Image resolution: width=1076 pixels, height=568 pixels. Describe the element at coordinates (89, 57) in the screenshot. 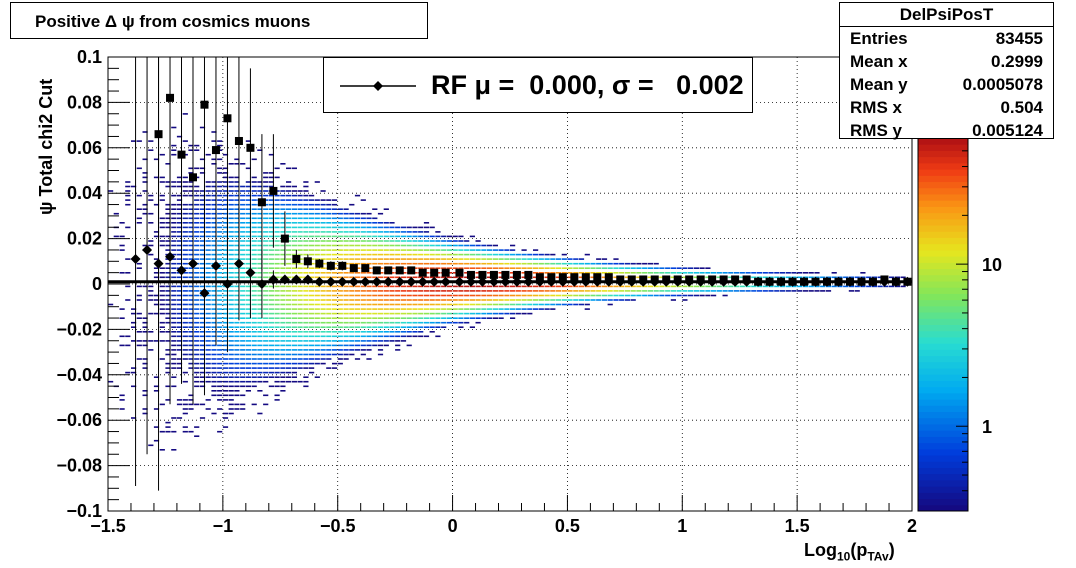

I see `y-tick-label: 0.1` at that location.